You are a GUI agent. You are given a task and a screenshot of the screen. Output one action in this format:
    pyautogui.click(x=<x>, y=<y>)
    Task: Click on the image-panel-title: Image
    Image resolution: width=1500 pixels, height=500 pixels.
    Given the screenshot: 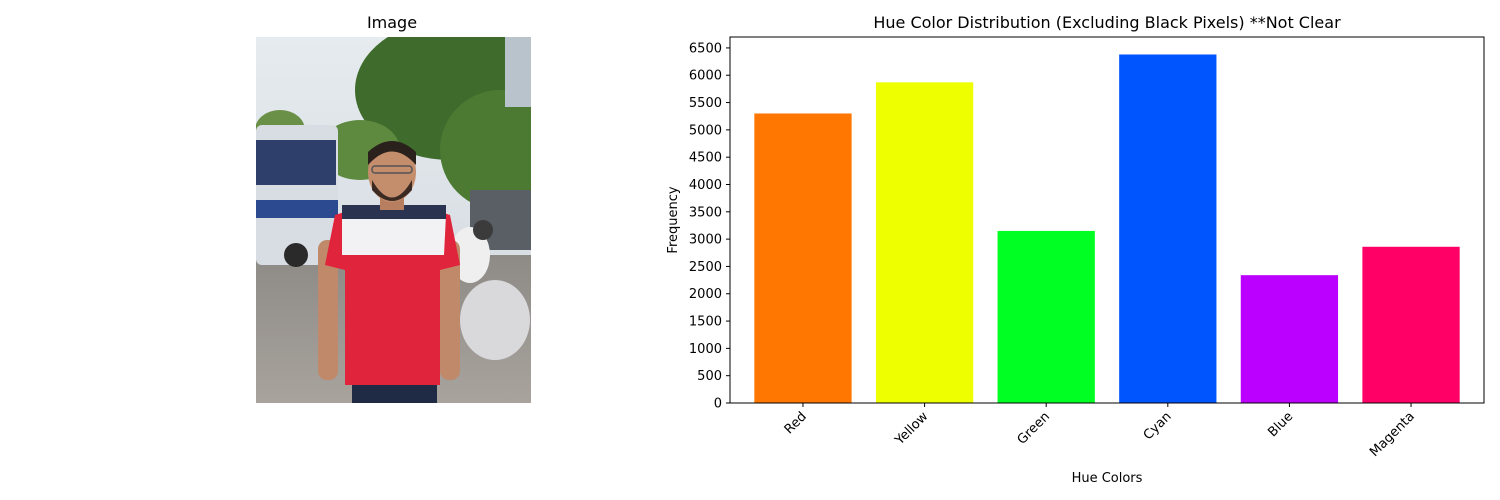 What is the action you would take?
    pyautogui.click(x=392, y=22)
    